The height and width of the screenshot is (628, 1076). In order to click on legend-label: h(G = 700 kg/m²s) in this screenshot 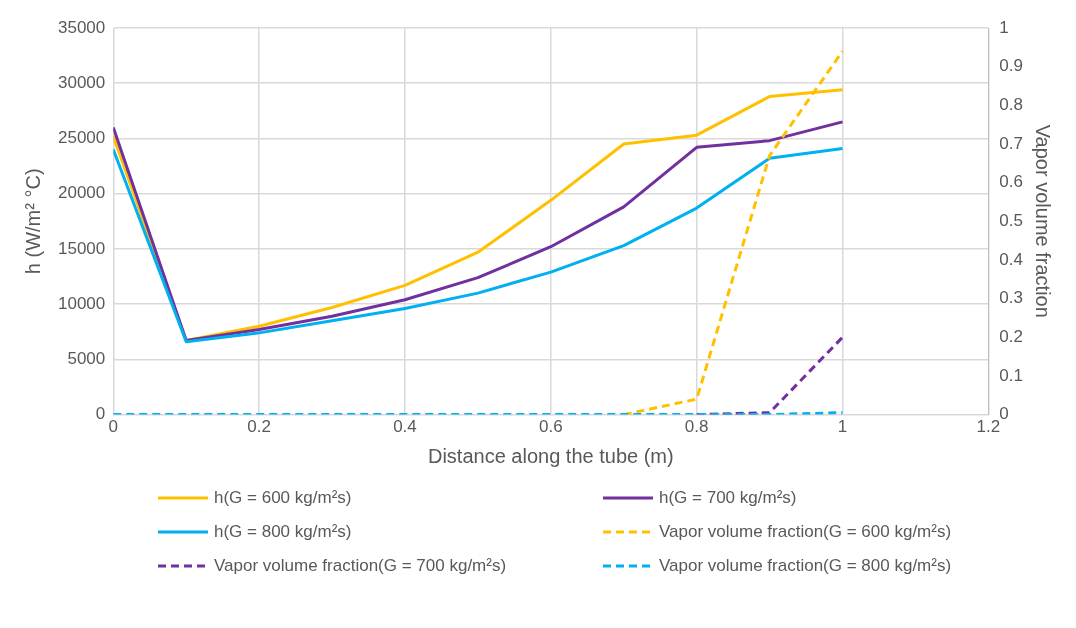, I will do `click(728, 498)`.